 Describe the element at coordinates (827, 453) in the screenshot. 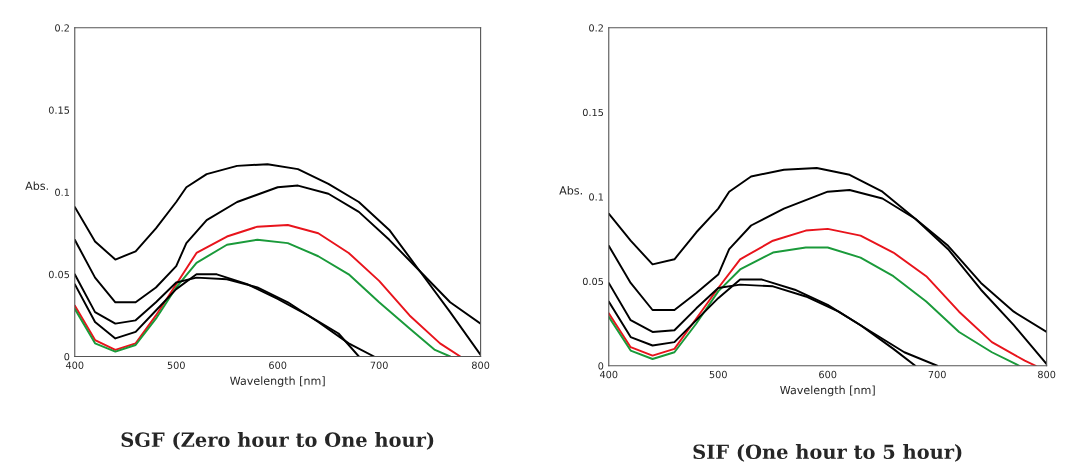

I see `text: SIF (One hour to 5 hour)` at that location.